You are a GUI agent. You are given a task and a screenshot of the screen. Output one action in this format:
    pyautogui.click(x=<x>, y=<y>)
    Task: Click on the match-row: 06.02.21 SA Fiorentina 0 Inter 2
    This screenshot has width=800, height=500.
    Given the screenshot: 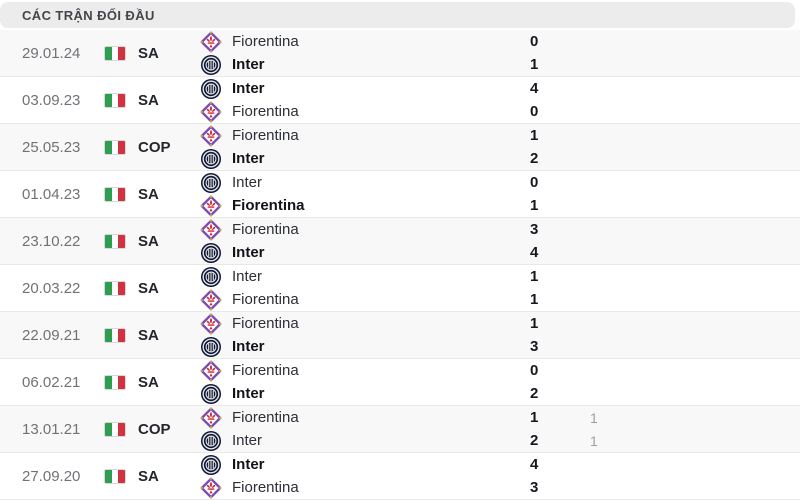 What is the action you would take?
    pyautogui.click(x=400, y=382)
    